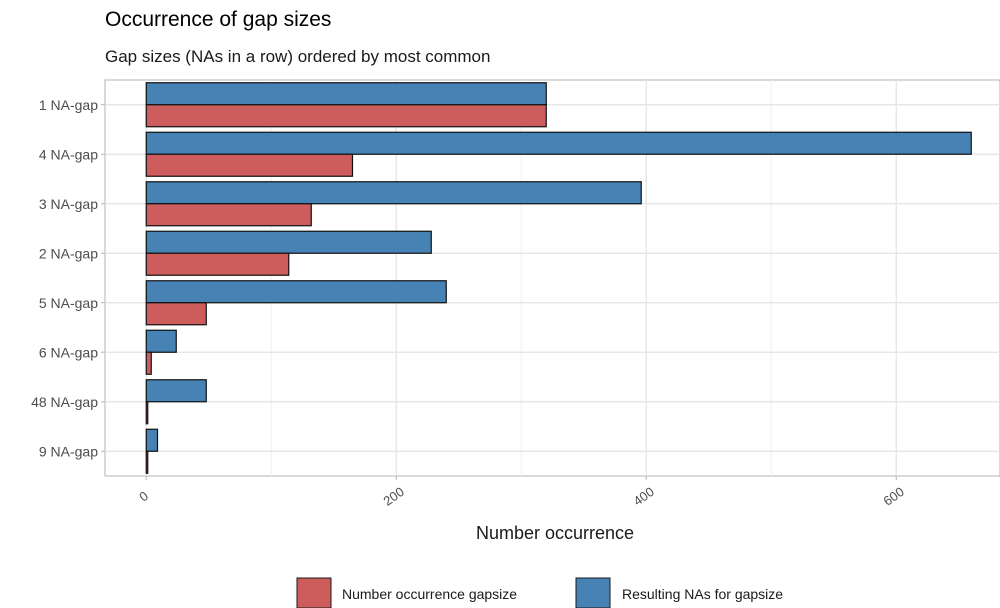  Describe the element at coordinates (314, 592) in the screenshot. I see `legend-swatch-number-occurrence` at that location.